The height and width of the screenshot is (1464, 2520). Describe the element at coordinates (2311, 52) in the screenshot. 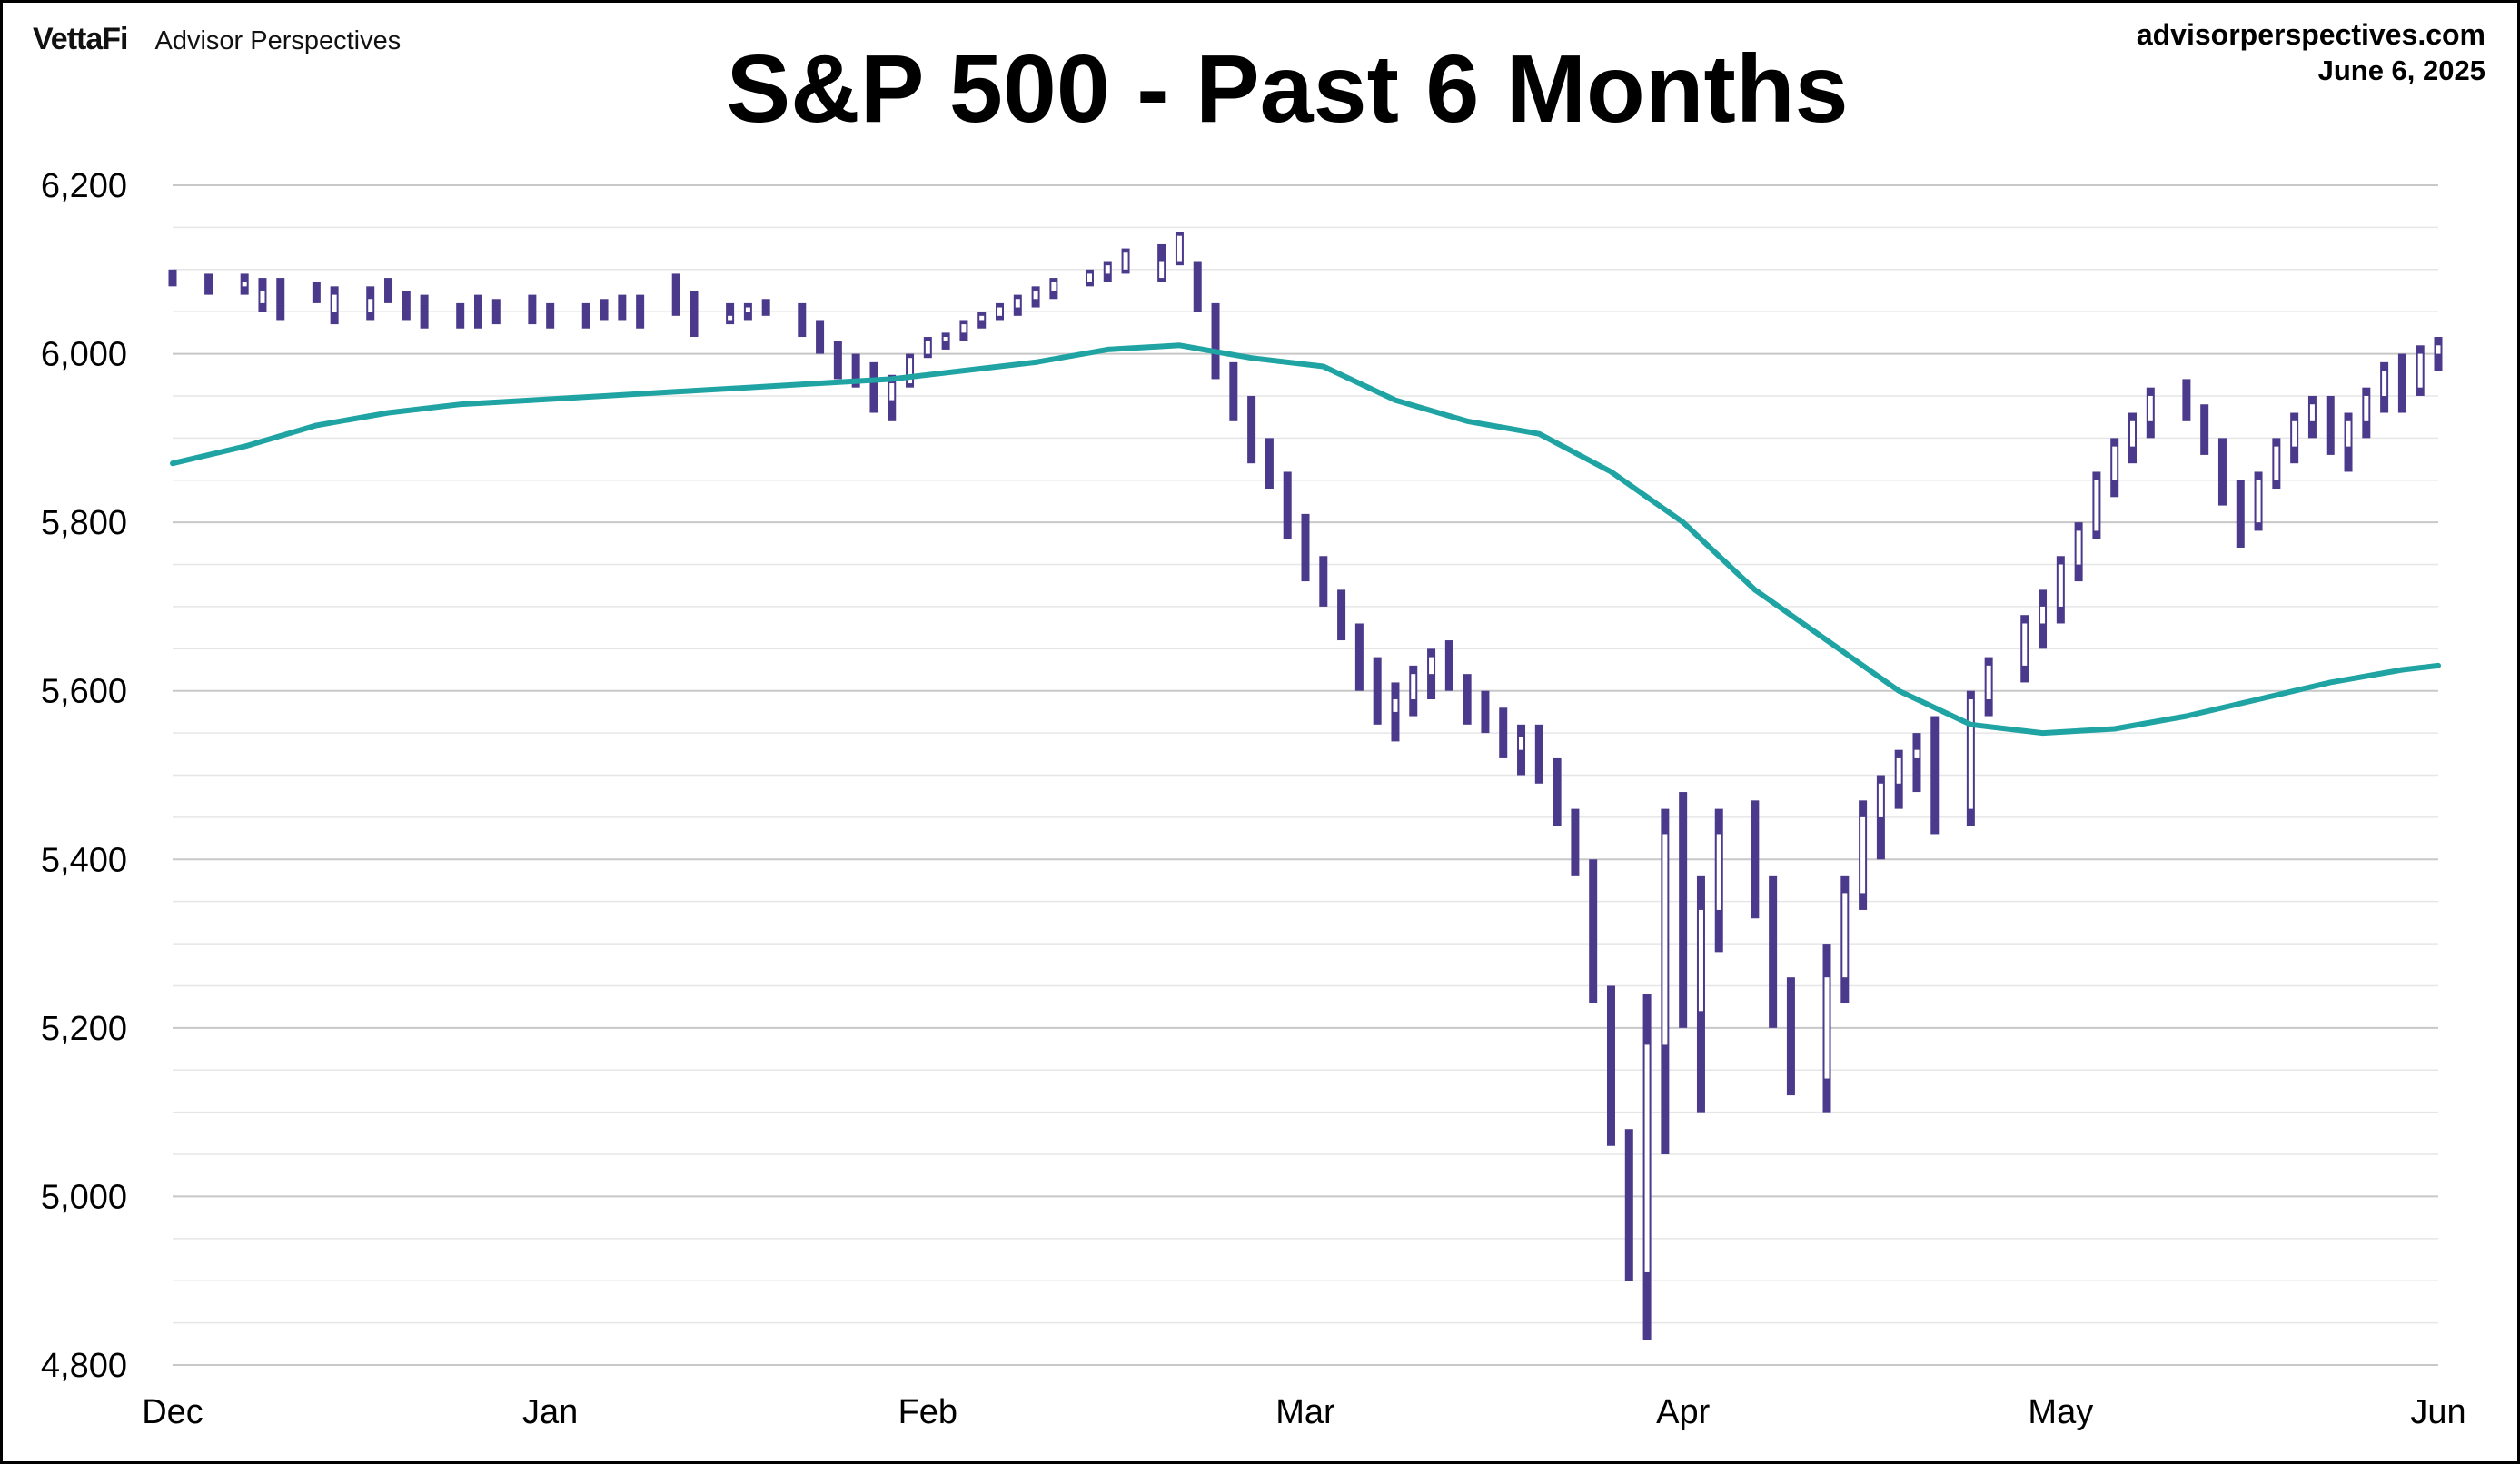

I see `source-block: advisorperspectives.com June 6, 2025` at that location.